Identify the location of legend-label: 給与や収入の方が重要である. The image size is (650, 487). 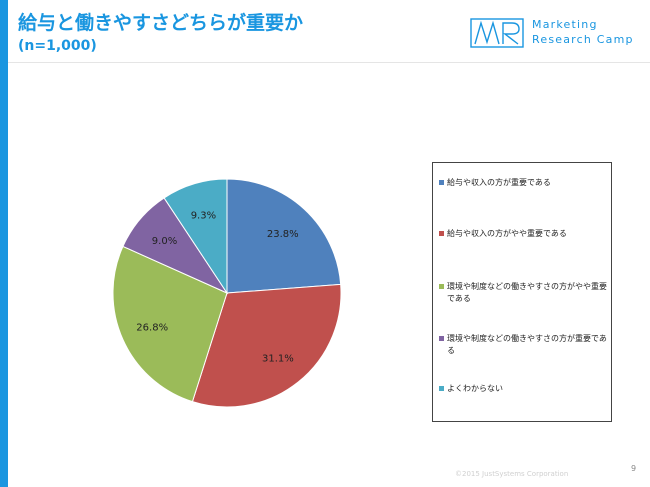
(499, 182).